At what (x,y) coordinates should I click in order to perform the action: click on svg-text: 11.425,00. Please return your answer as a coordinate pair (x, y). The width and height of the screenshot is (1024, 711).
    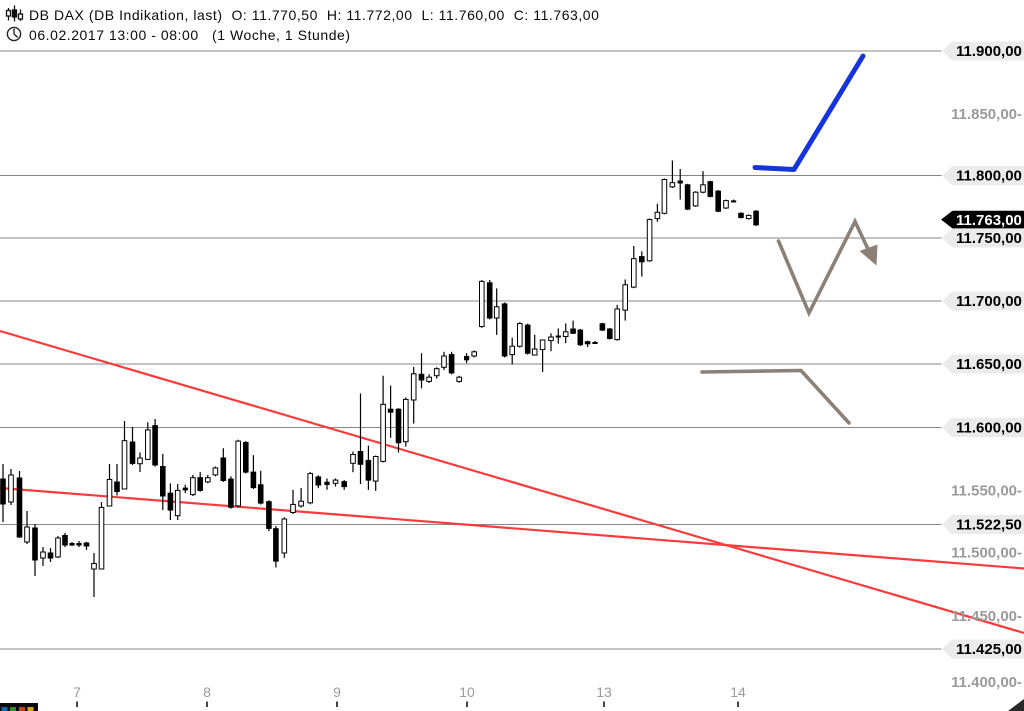
    Looking at the image, I should click on (989, 649).